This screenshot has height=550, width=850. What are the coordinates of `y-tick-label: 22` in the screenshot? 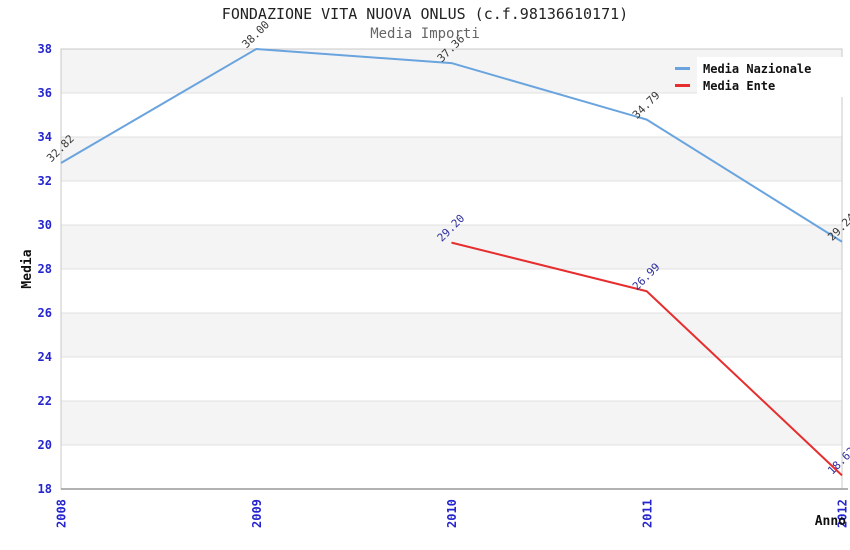 It's located at (45, 401).